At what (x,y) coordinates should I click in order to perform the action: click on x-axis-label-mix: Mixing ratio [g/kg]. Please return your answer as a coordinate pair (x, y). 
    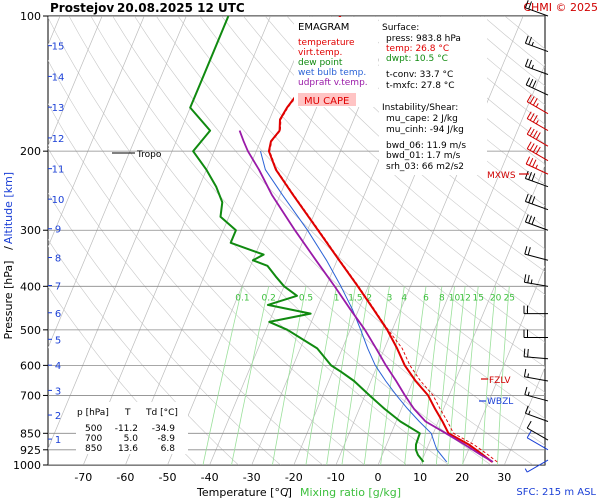
    Looking at the image, I should click on (350, 492).